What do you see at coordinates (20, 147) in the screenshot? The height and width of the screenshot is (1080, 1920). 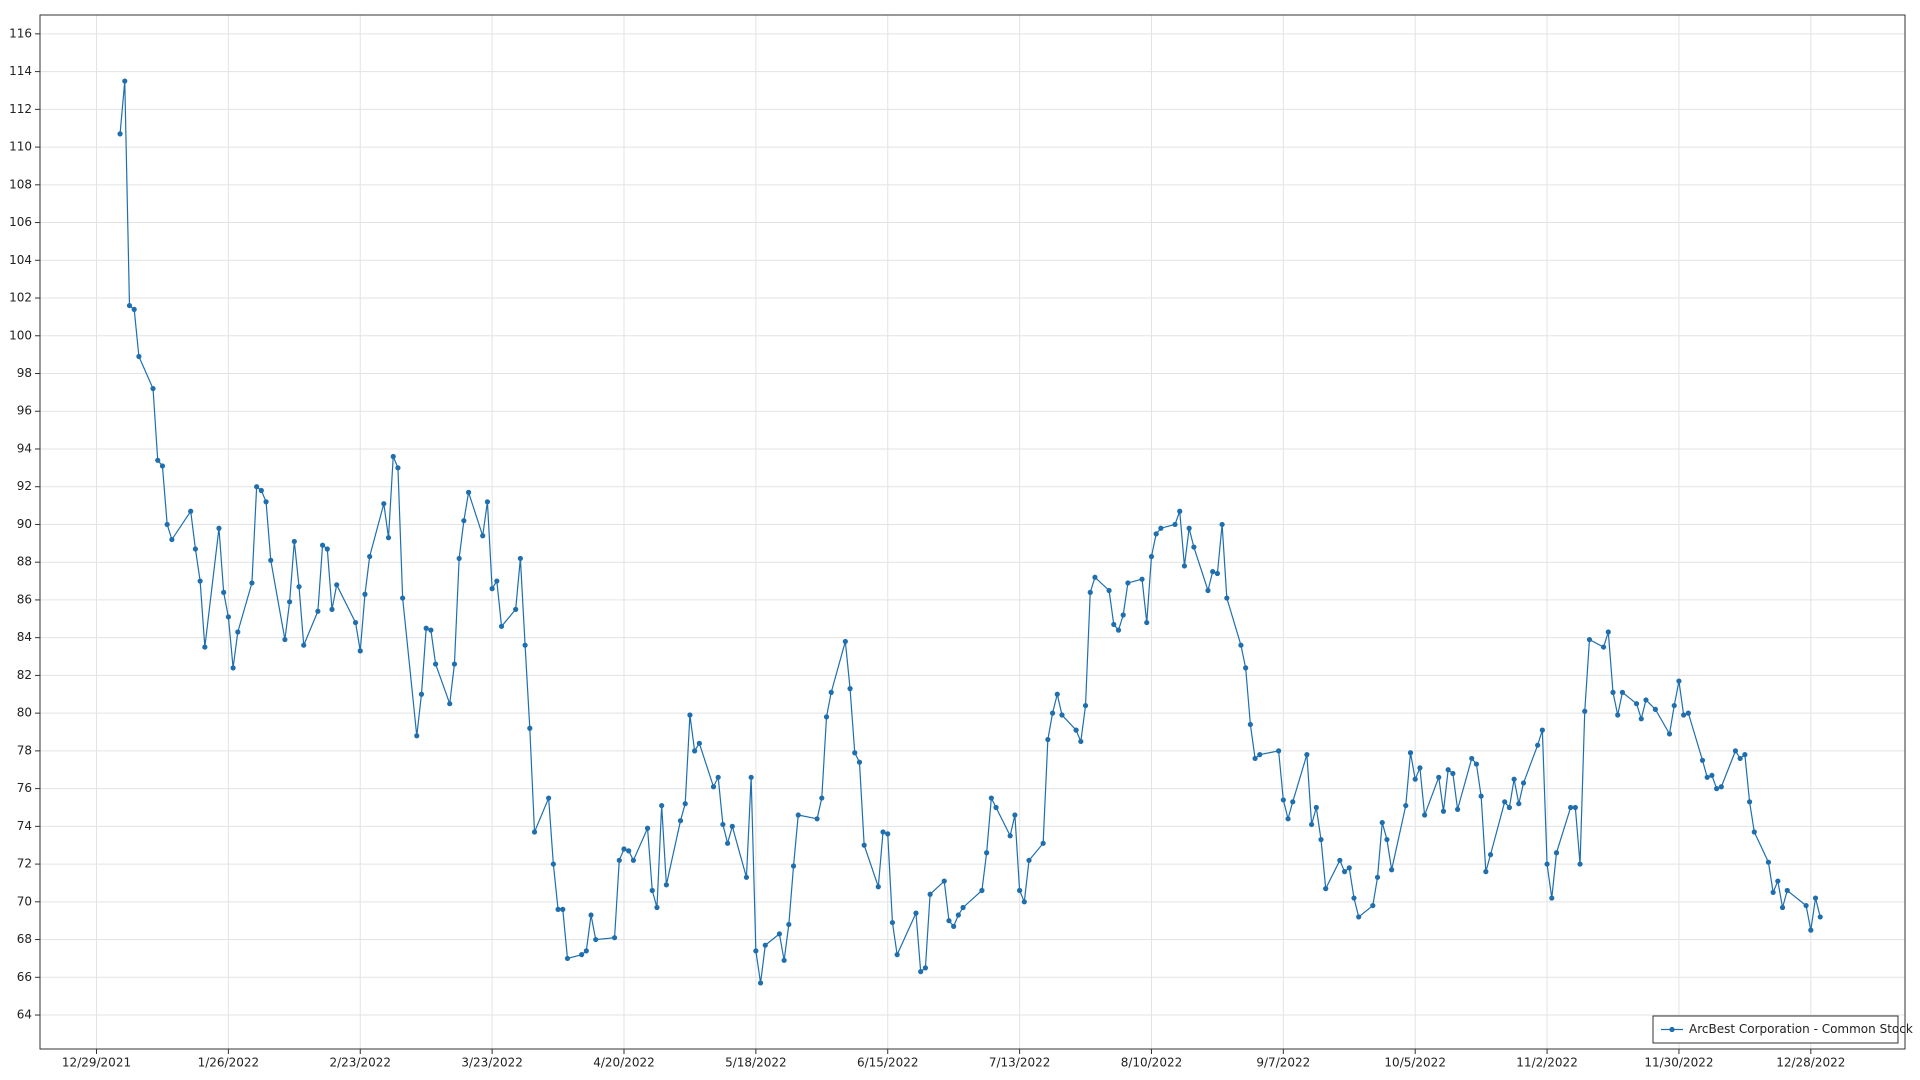 I see `y-tick-label: 110` at bounding box center [20, 147].